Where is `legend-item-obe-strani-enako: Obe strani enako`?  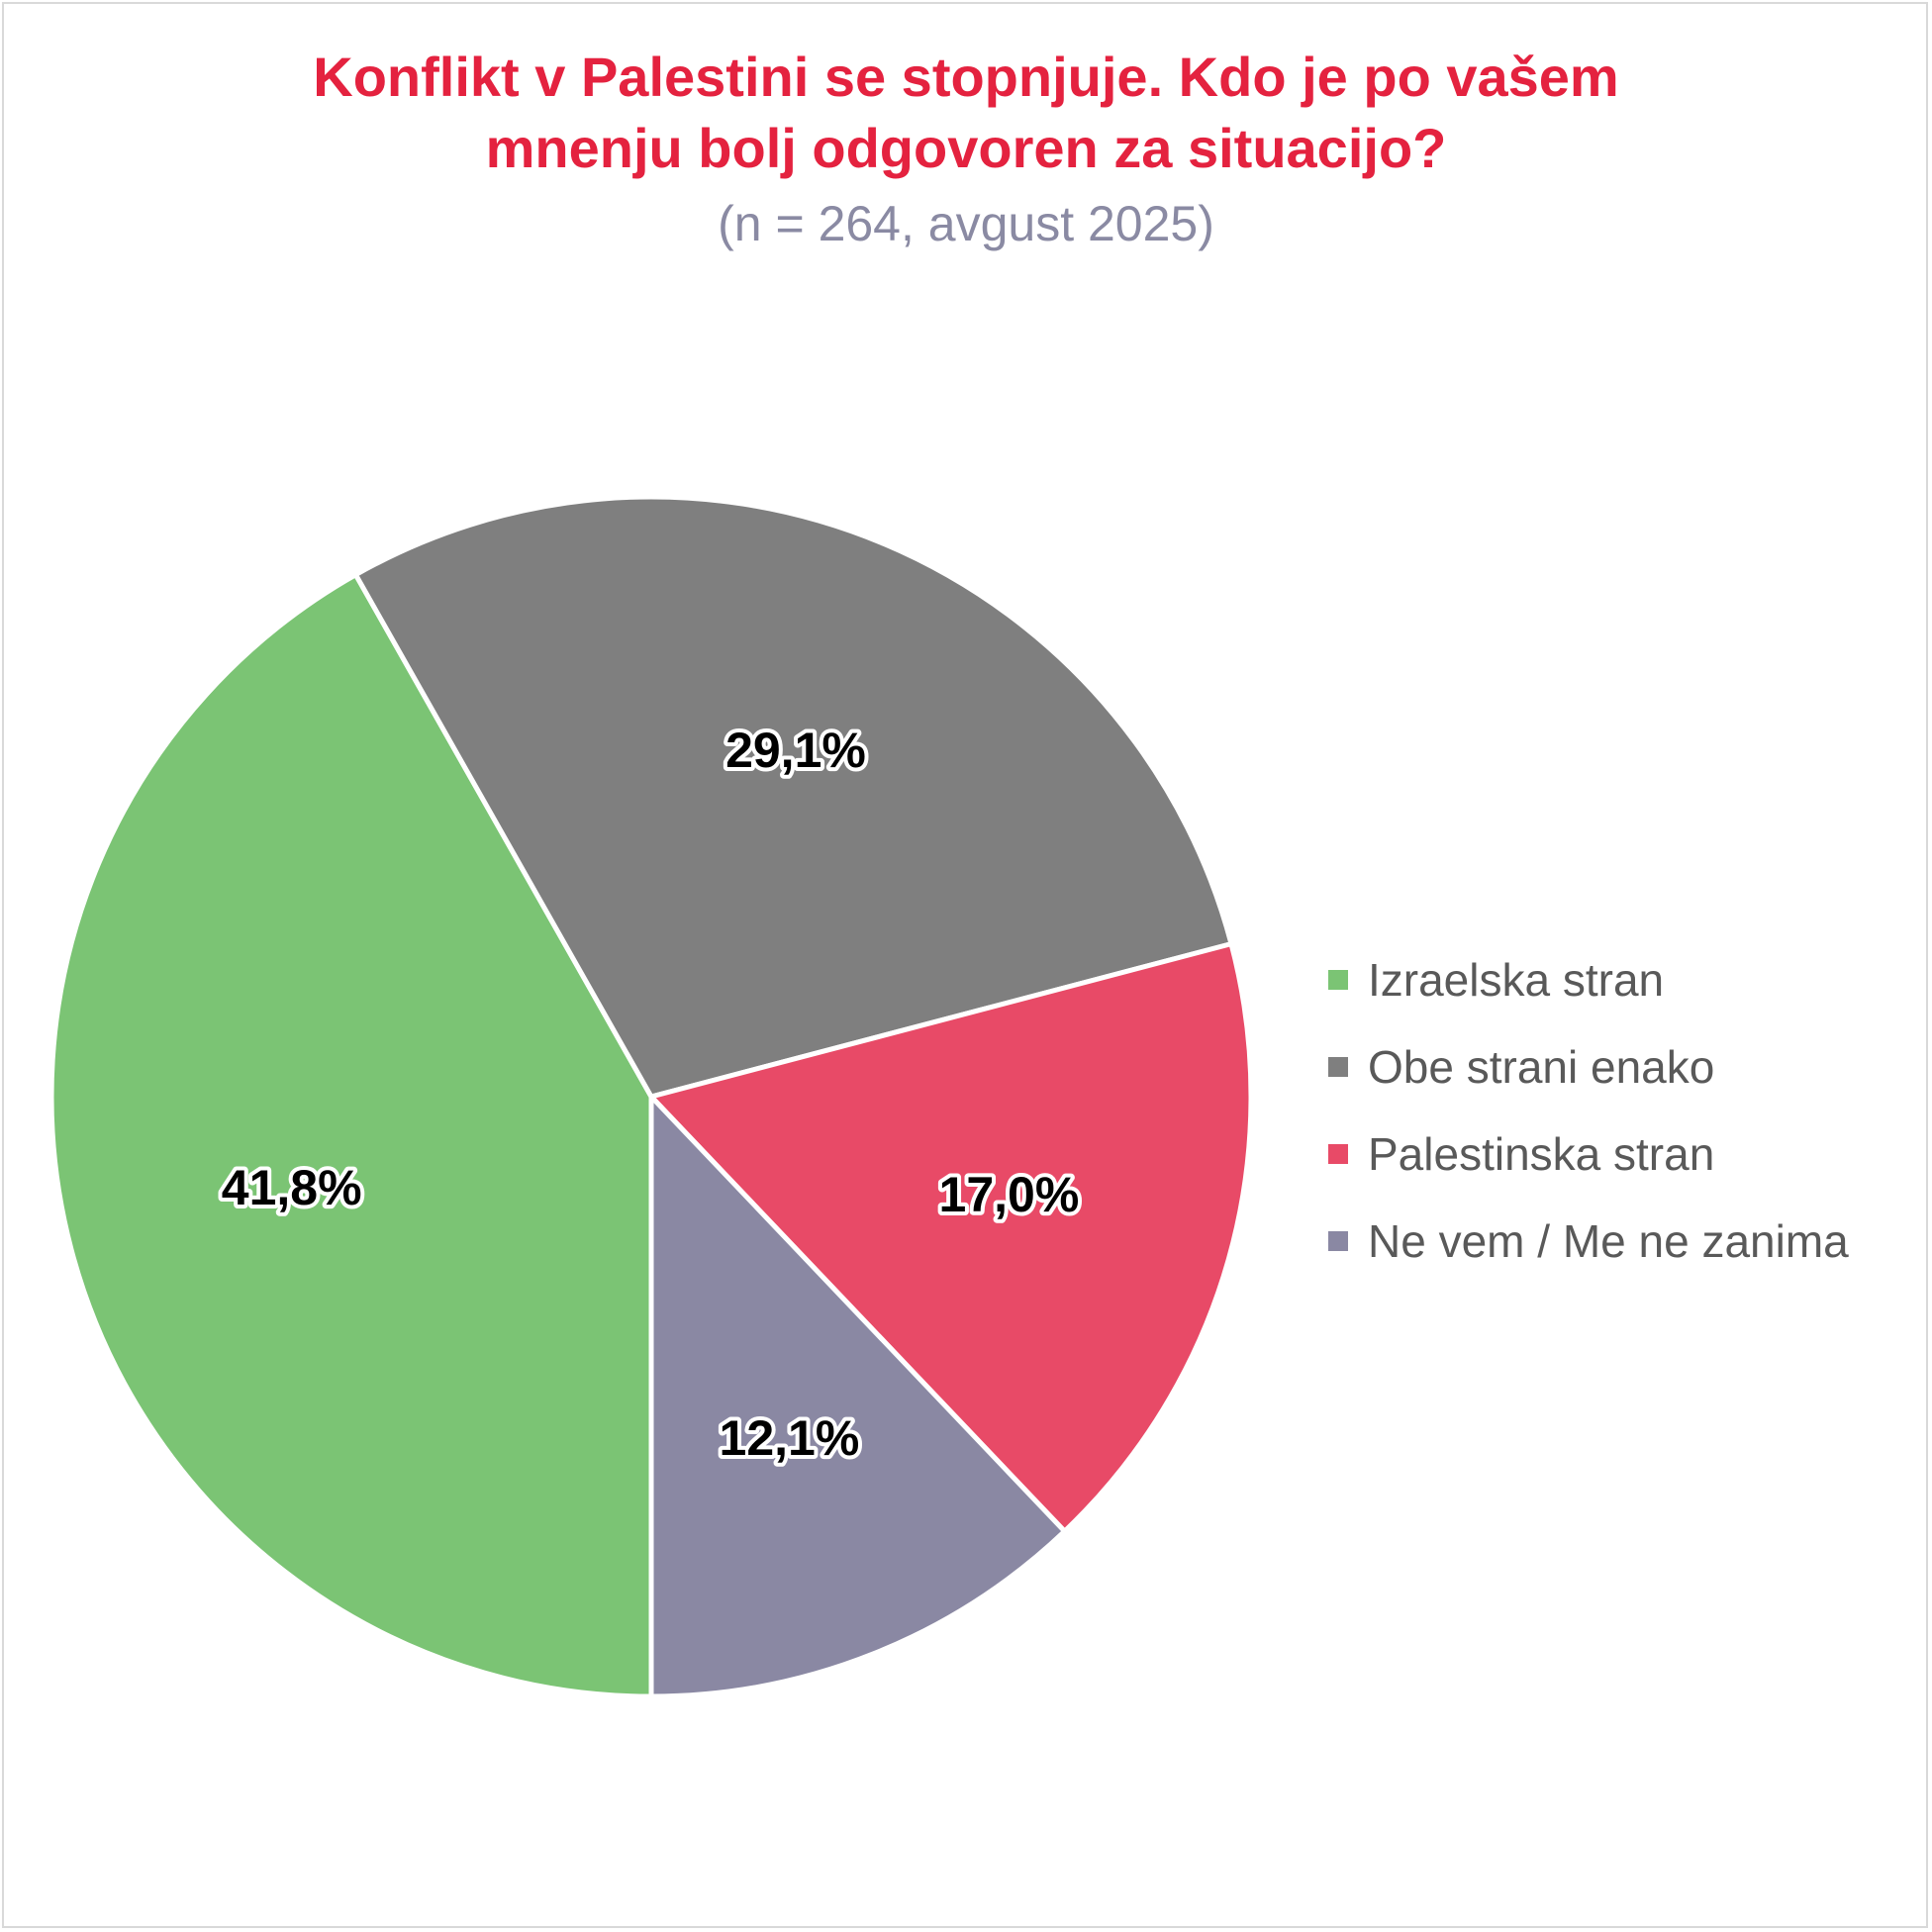
legend-item-obe-strani-enako: Obe strani enako is located at coordinates (1588, 1067).